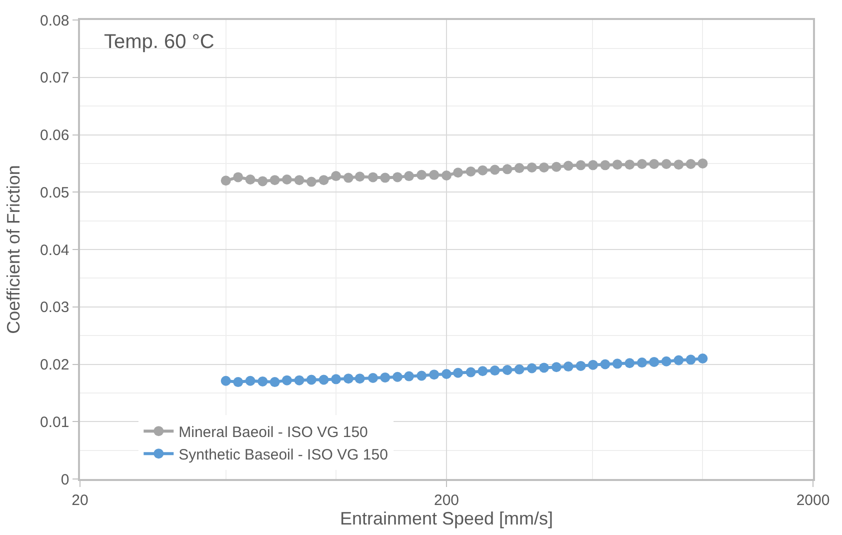 This screenshot has width=842, height=535. What do you see at coordinates (813, 500) in the screenshot?
I see `x-tick-label: 2000` at bounding box center [813, 500].